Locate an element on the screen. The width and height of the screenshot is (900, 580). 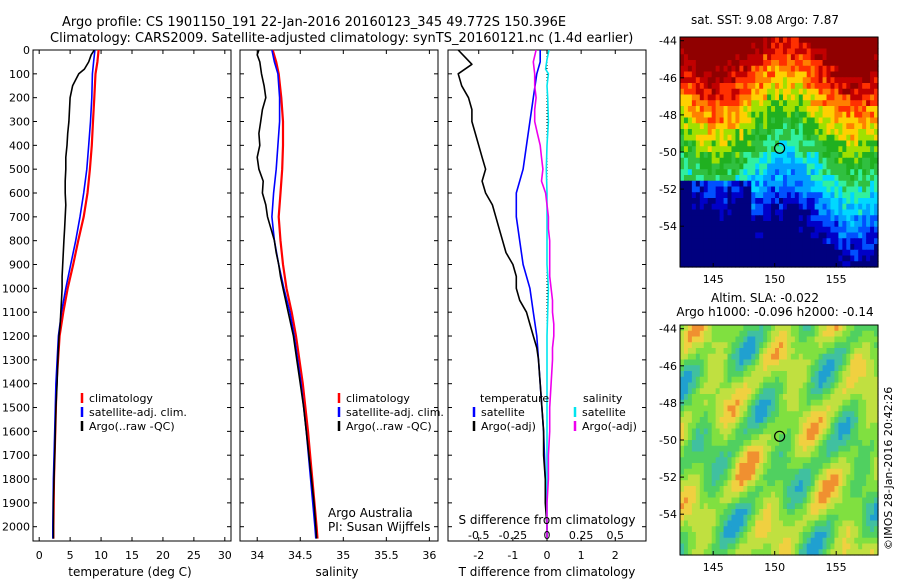
p1-xtick-label: 10 is located at coordinates (101, 555).